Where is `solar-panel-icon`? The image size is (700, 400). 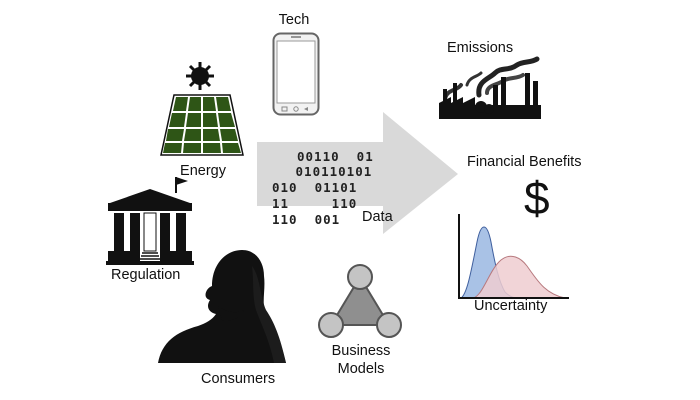
solar-panel-icon is located at coordinates (202, 125).